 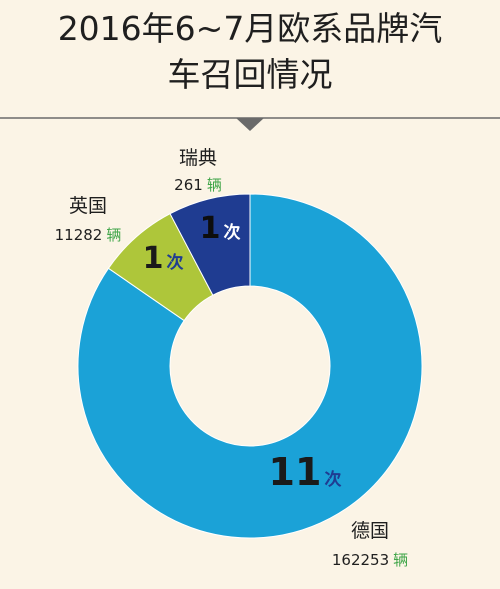 What do you see at coordinates (250, 28) in the screenshot?
I see `chart-title-line-1: 2016年6~7月欧系品牌汽` at bounding box center [250, 28].